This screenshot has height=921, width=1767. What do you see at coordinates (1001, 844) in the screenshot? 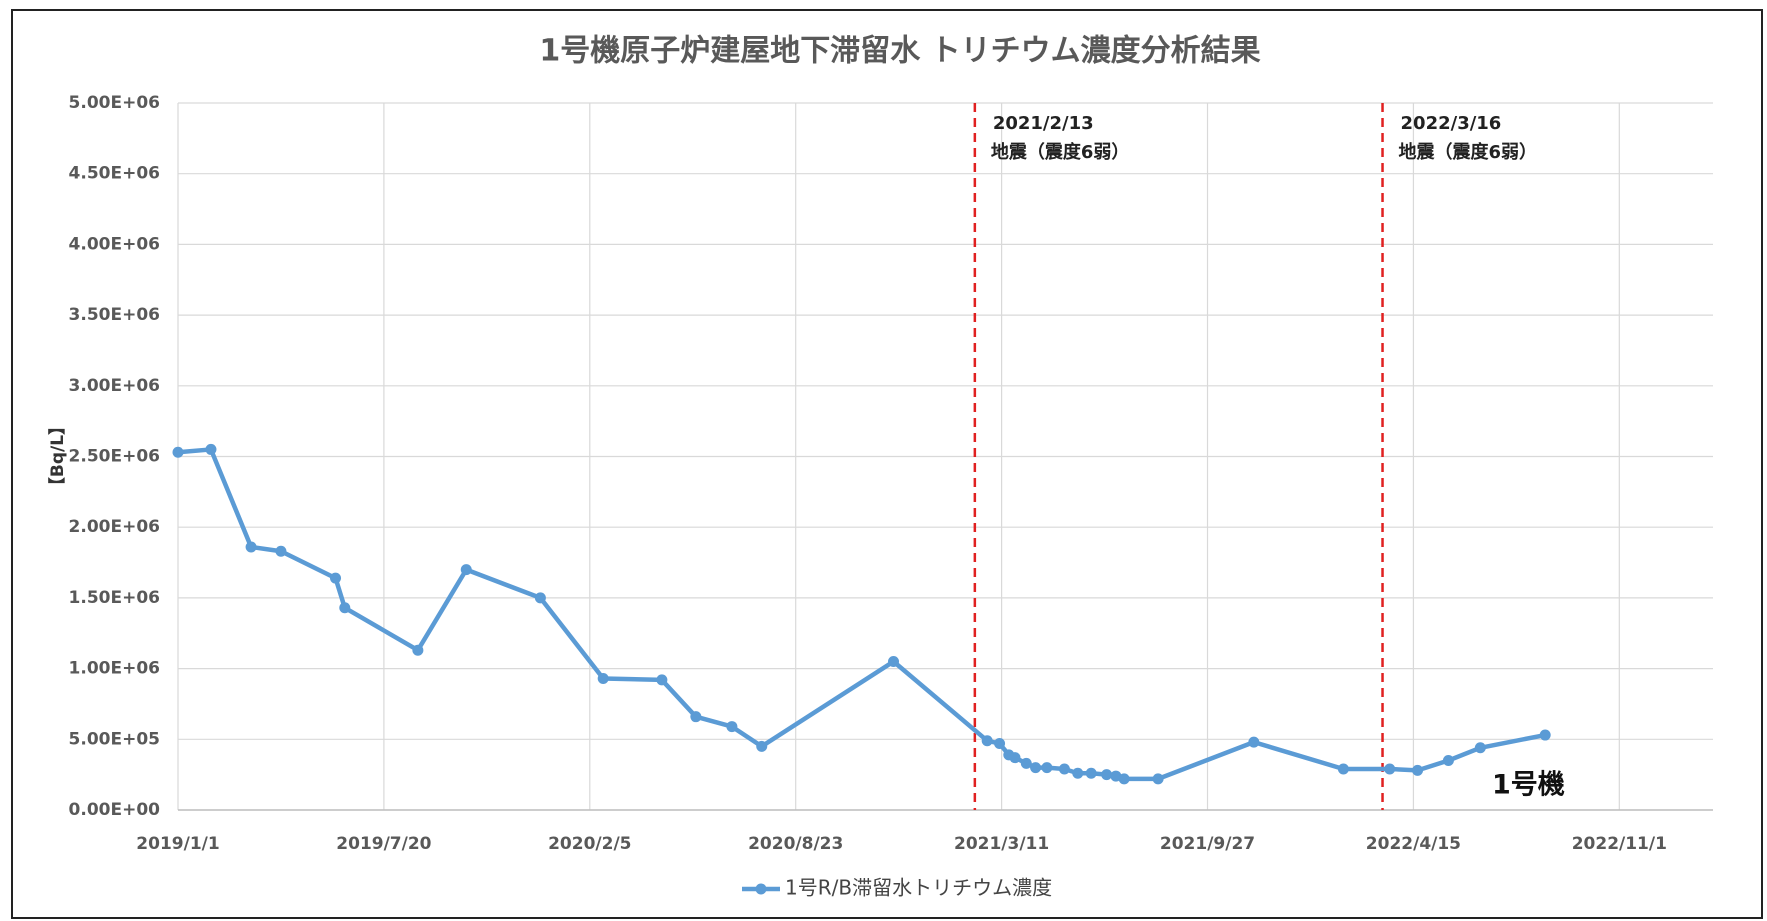
I see `x-tick-label: 2021/3/11` at bounding box center [1001, 844].